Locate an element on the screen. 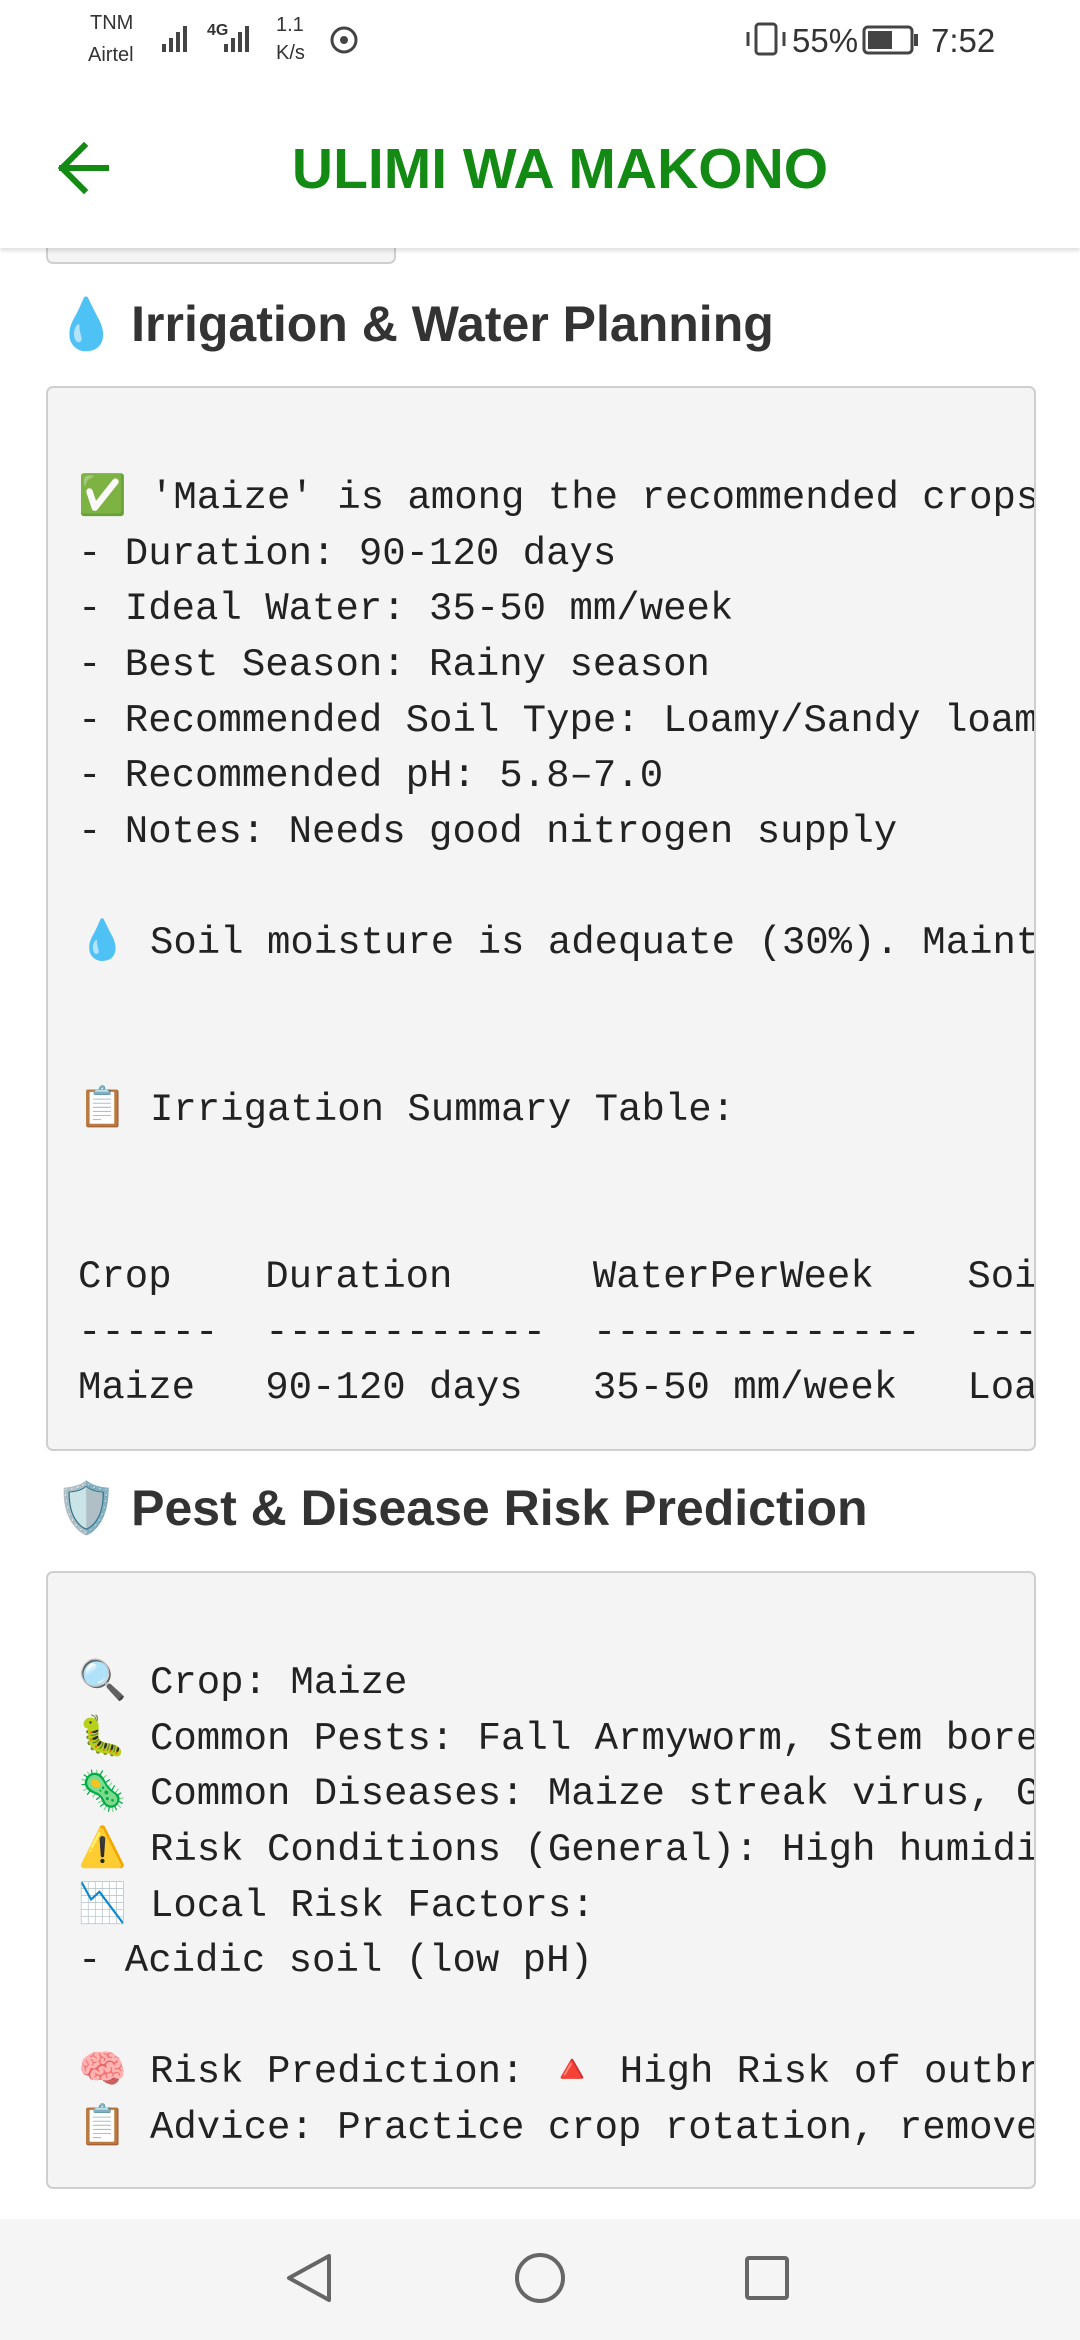 This screenshot has width=1080, height=2340. output-line: 🦠 Common Diseases: Maize streak virus, G is located at coordinates (557, 1794).